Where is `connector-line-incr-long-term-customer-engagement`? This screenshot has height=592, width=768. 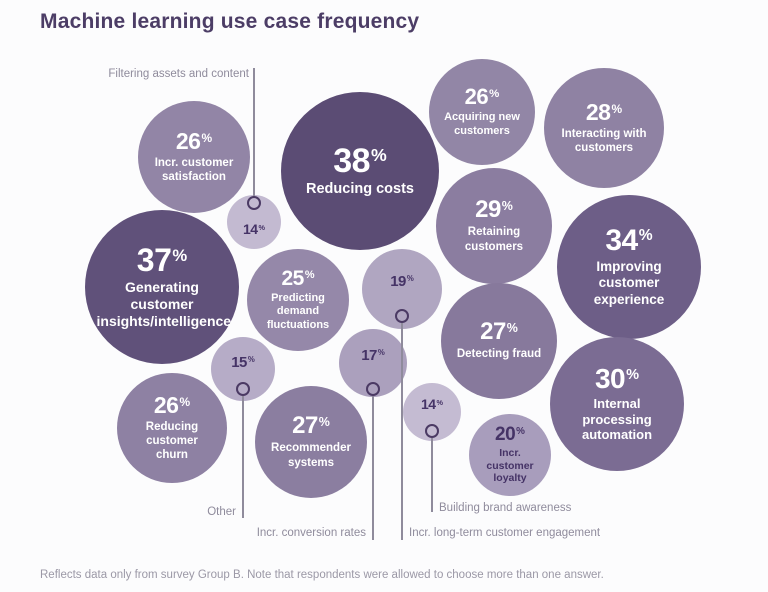
connector-line-incr-long-term-customer-engagement is located at coordinates (402, 431).